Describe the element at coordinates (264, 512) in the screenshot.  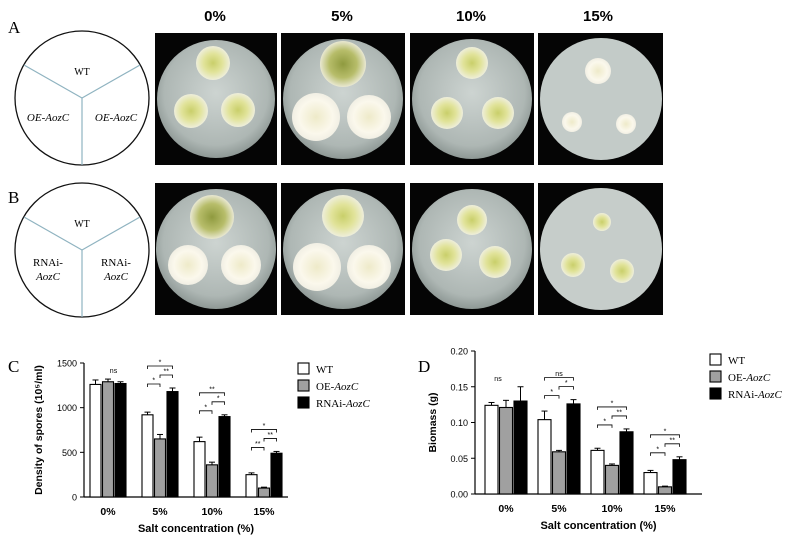
I see `chart-c-xtick-label: 15%` at that location.